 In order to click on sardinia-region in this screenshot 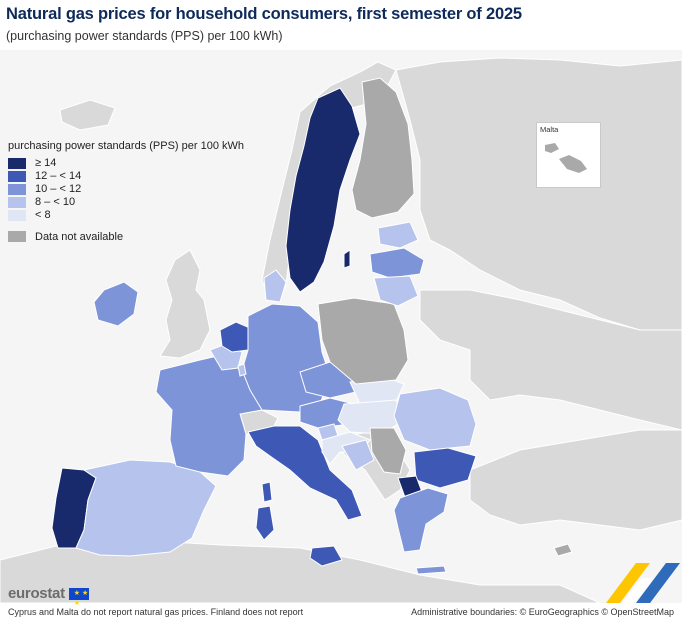, I will do `click(265, 523)`.